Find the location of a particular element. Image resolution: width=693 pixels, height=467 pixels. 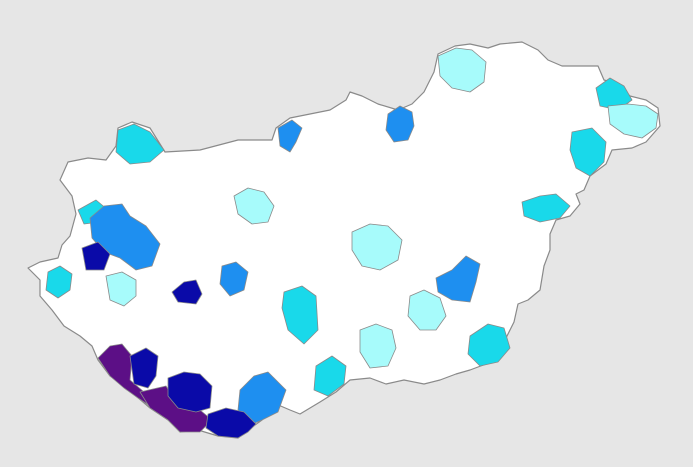

district-east-teal is located at coordinates (546, 208).